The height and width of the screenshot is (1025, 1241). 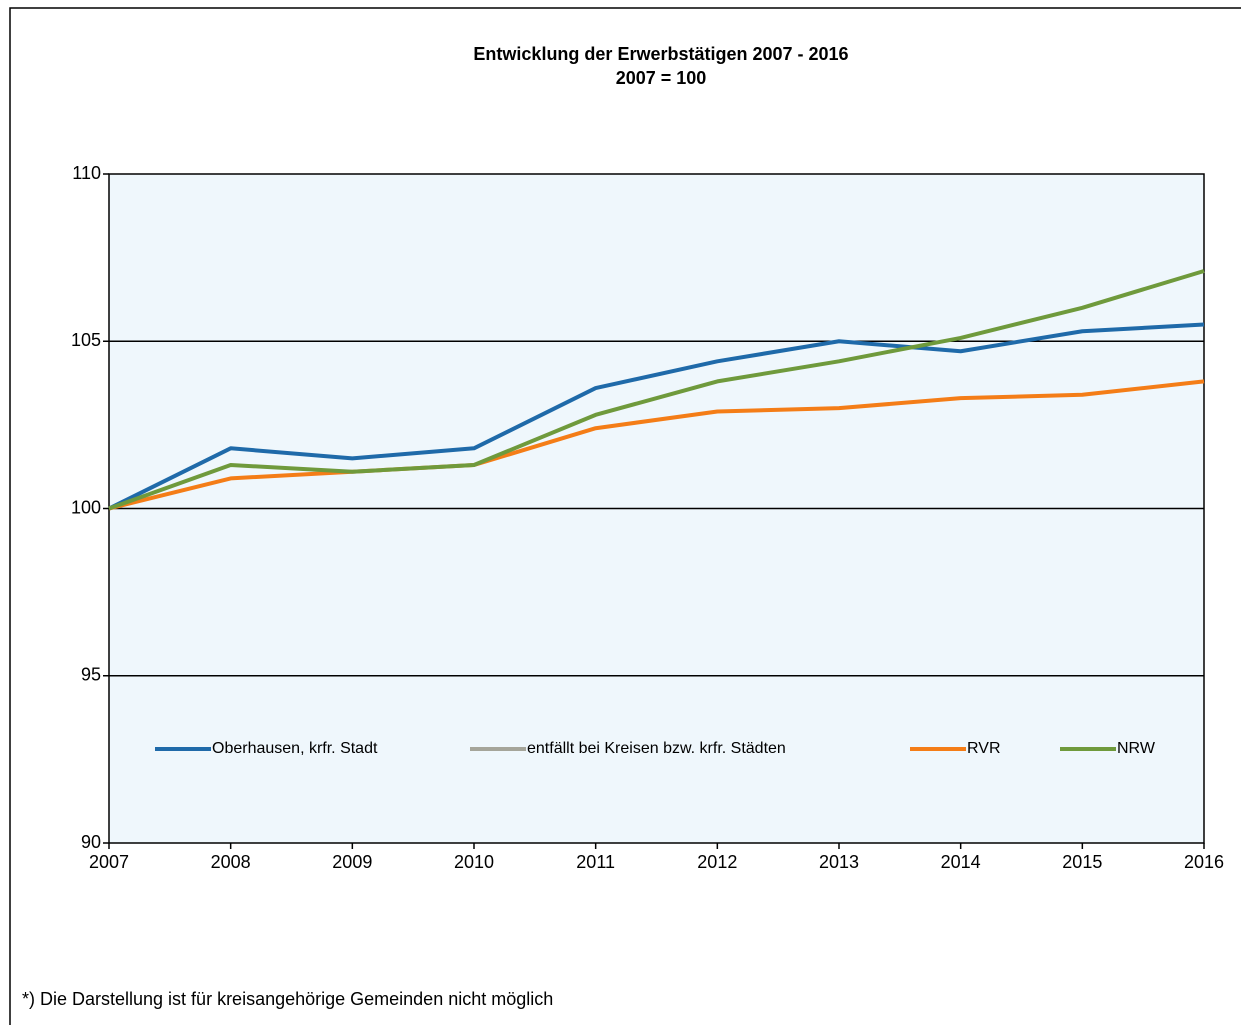 What do you see at coordinates (86, 173) in the screenshot?
I see `y-tick-label: 110` at bounding box center [86, 173].